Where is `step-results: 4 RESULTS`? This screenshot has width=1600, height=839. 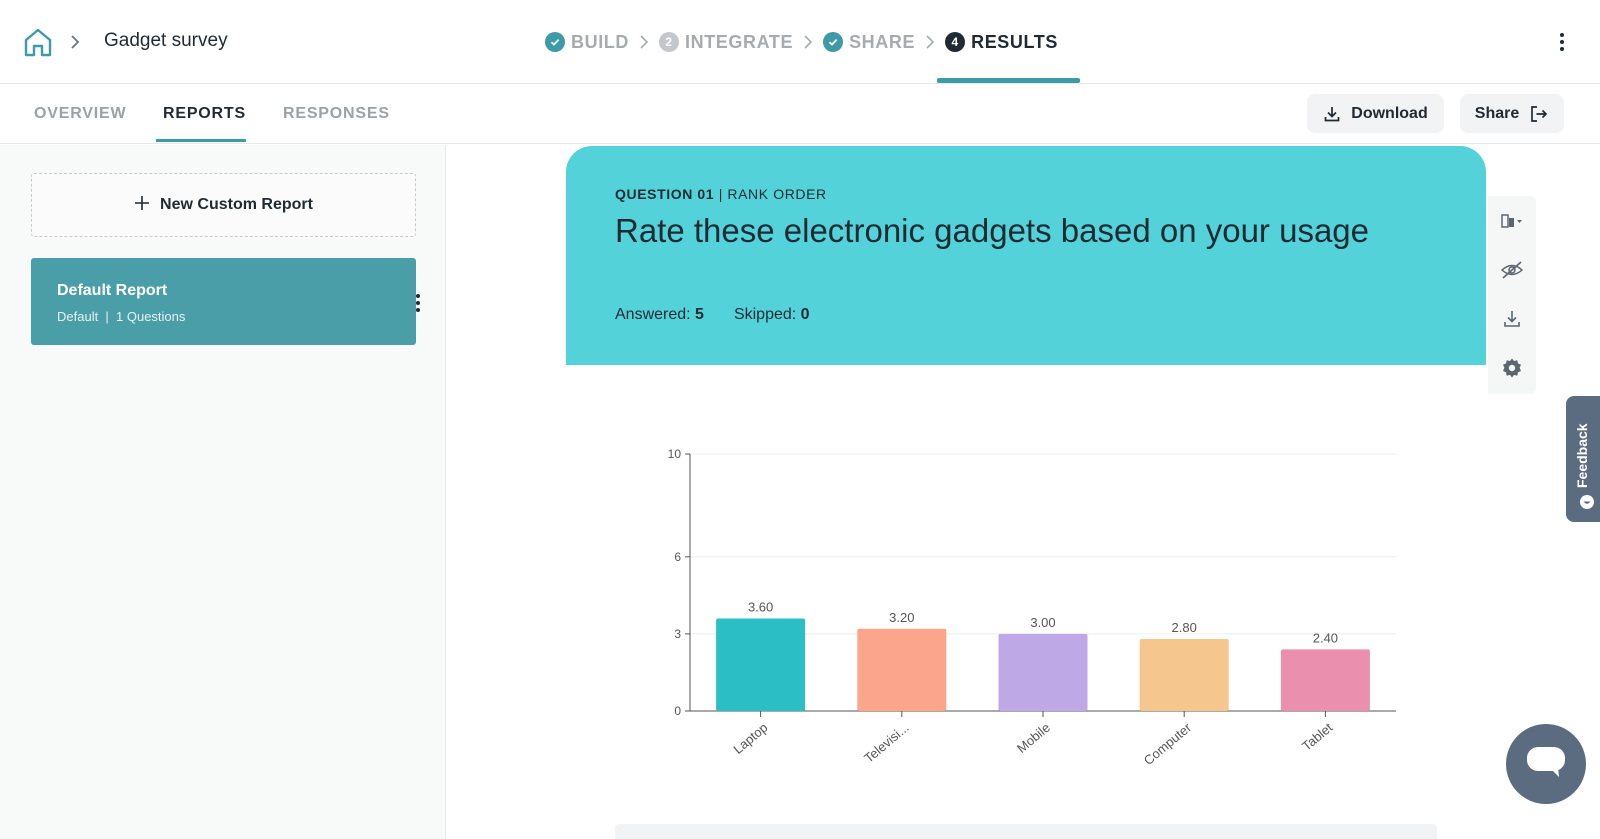
step-results: 4 RESULTS is located at coordinates (1001, 42).